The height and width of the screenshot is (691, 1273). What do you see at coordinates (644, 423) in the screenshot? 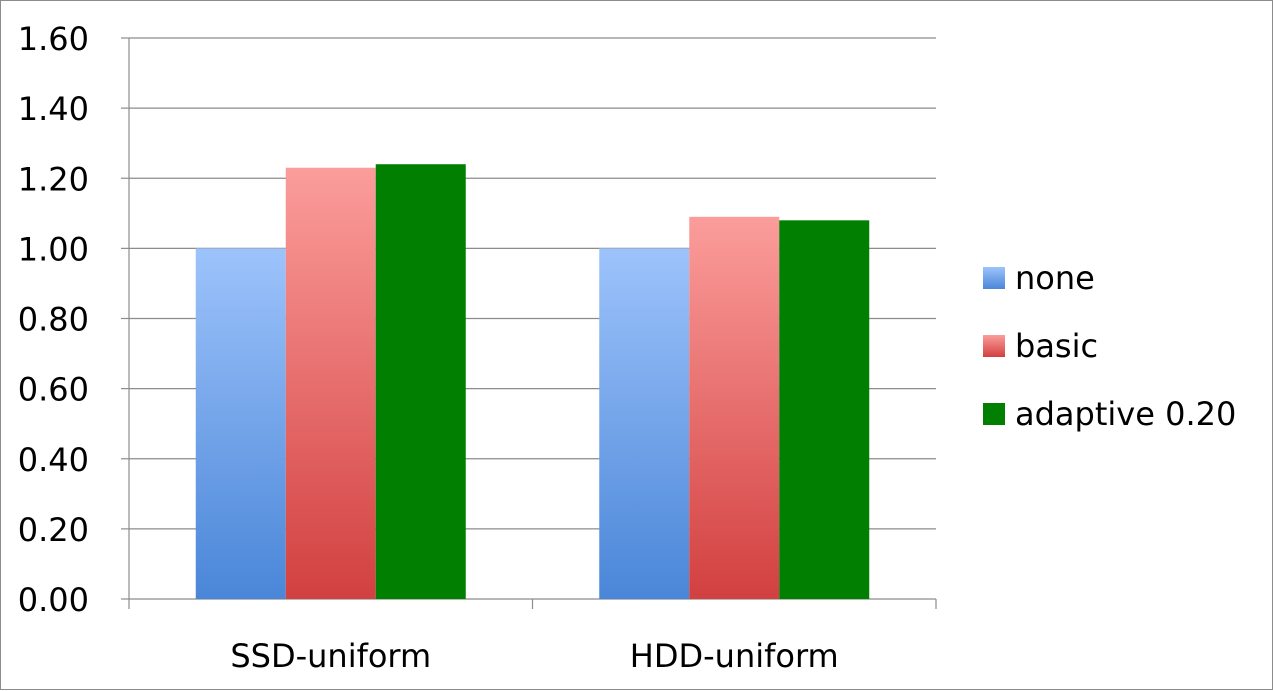
I see `bar-none-hdd-uniform` at bounding box center [644, 423].